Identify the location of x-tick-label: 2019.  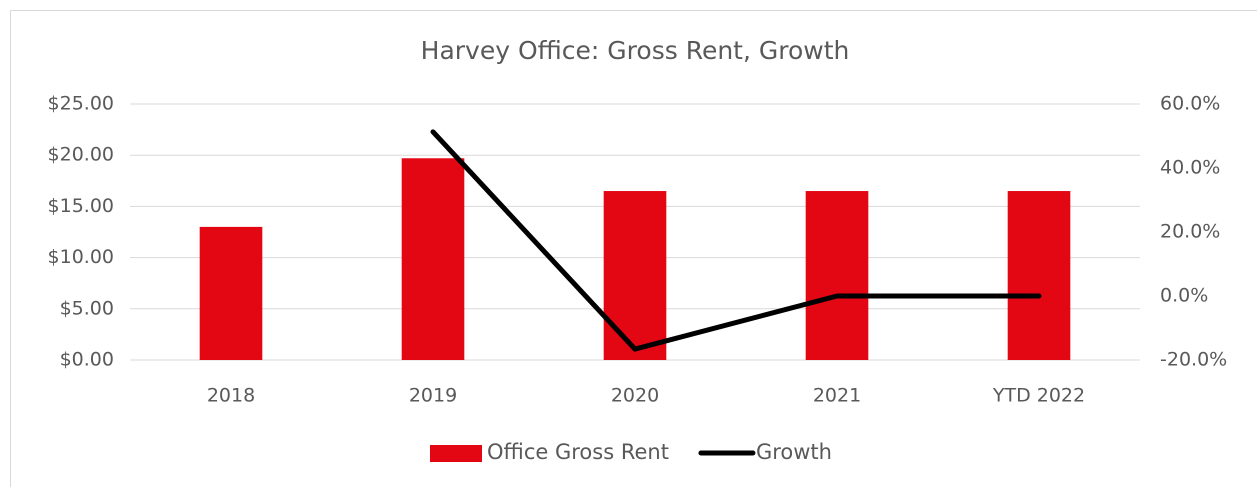
(433, 396).